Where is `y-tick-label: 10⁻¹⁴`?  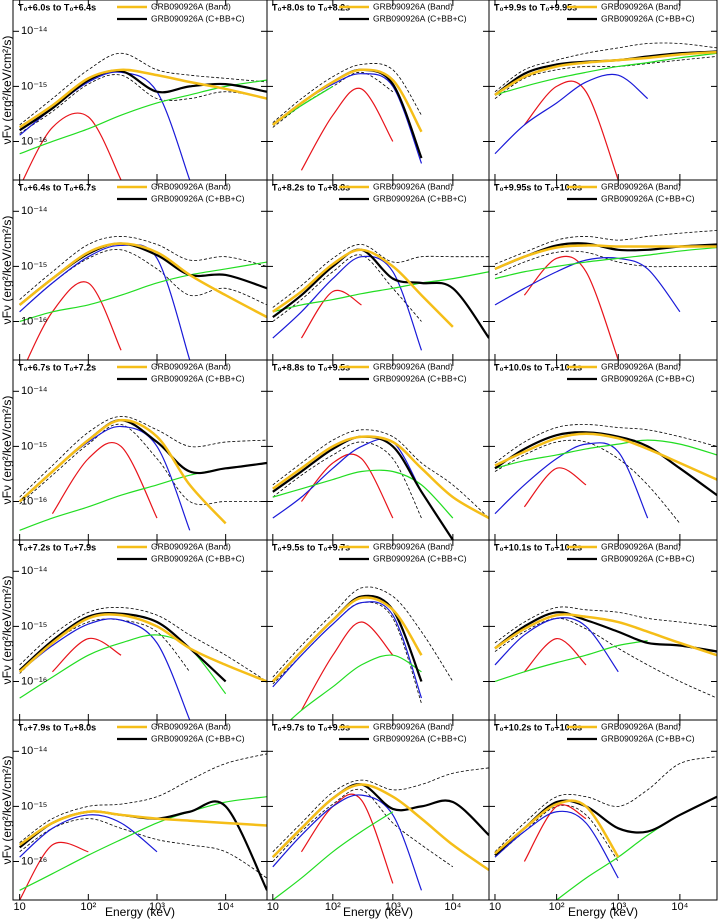 y-tick-label: 10⁻¹⁴ is located at coordinates (34, 751).